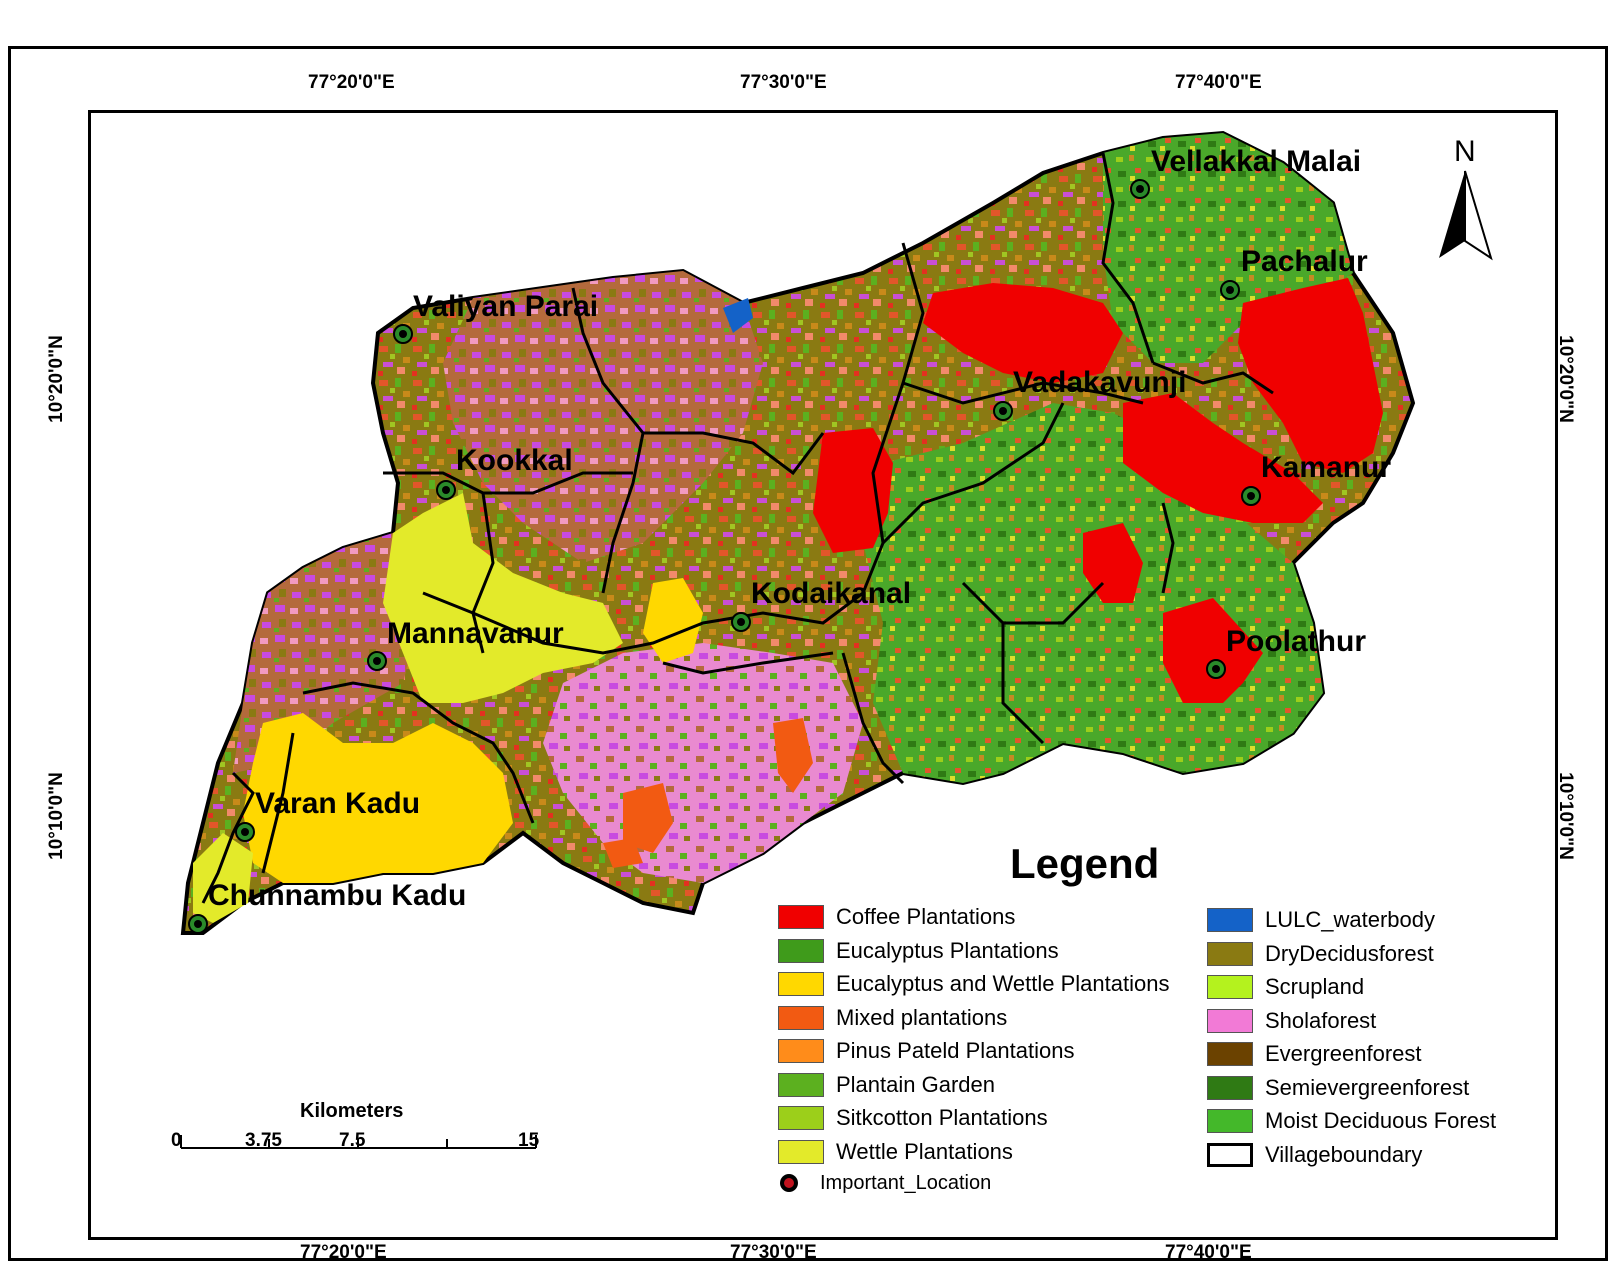 This screenshot has height=1267, width=1615. Describe the element at coordinates (475, 633) in the screenshot. I see `label-mannavanur: Mannavanur` at that location.